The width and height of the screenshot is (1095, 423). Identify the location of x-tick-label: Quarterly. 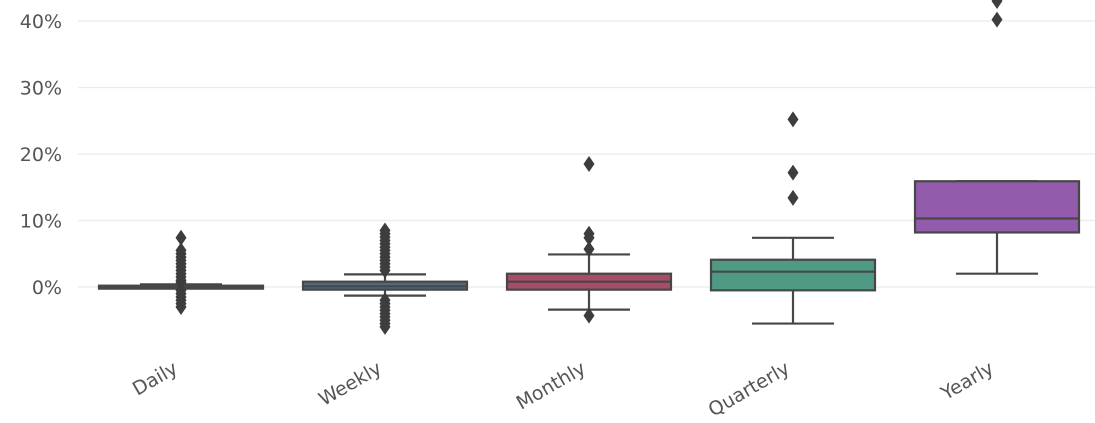
(749, 389).